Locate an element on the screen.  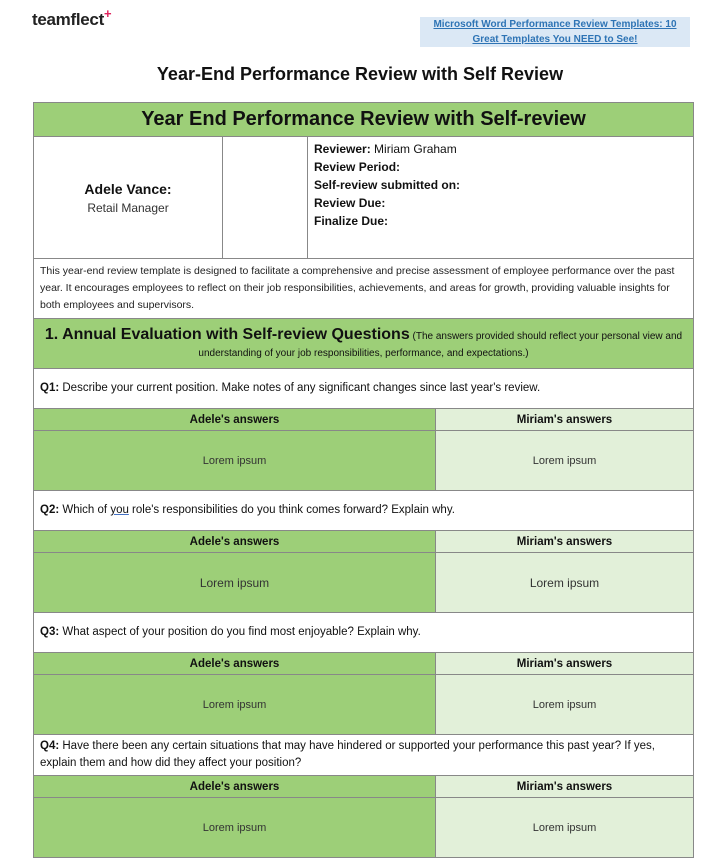
employee-cell: Adele Vance: Retail Manager is located at coordinates (128, 197).